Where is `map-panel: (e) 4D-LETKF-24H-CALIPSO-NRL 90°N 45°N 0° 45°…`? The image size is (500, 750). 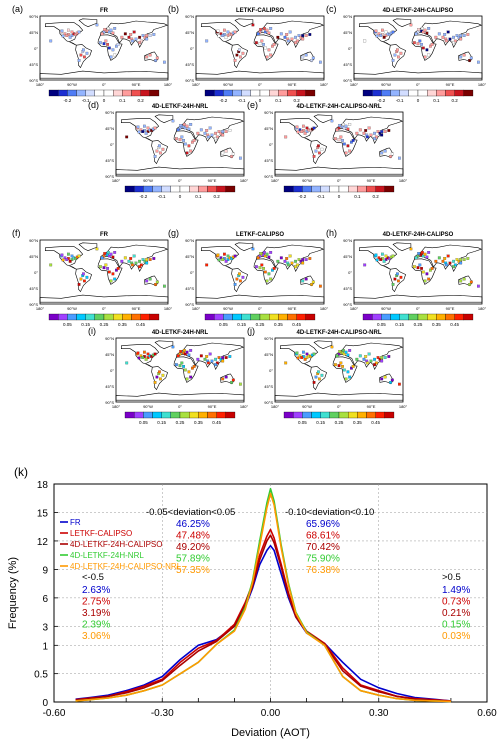 map-panel: (e) 4D-LETKF-24H-CALIPSO-NRL 90°N 45°N 0° 45°… is located at coordinates (327, 149).